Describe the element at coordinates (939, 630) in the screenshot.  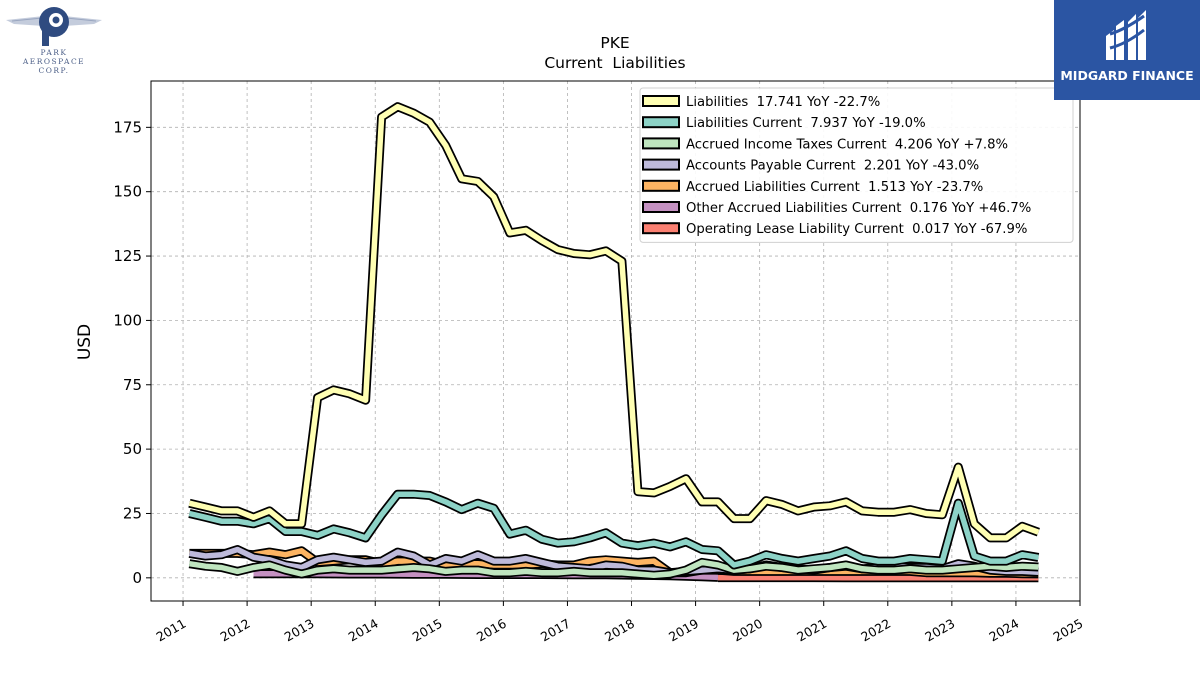
I see `x-tick-label: 2023` at that location.